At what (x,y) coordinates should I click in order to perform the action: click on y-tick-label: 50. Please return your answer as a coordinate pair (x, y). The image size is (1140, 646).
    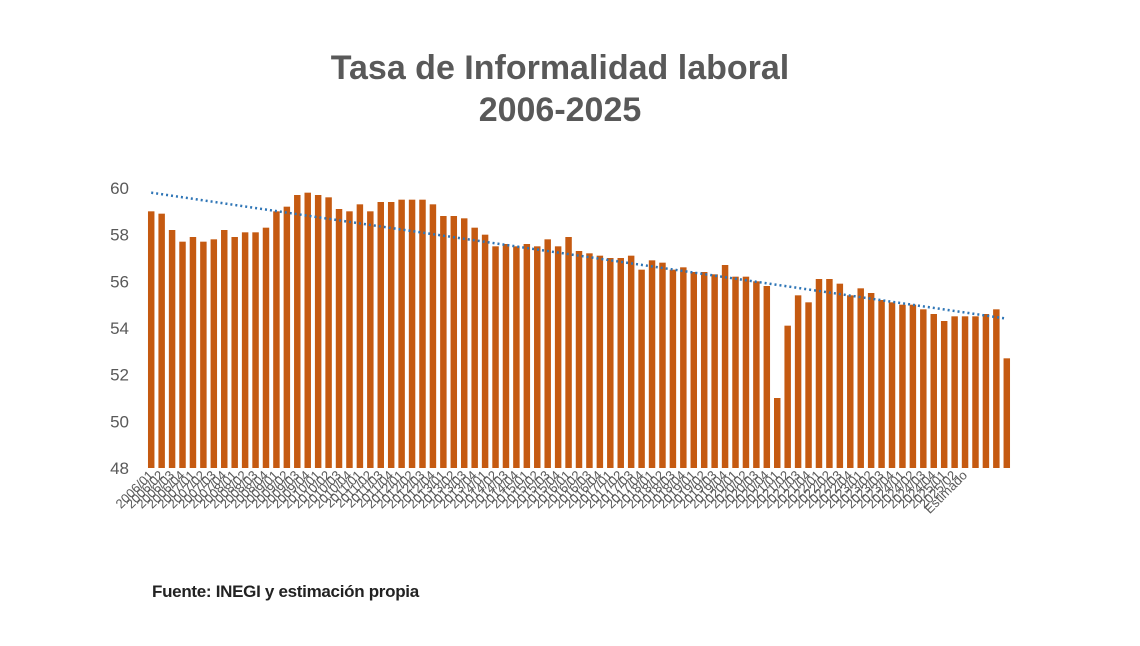
    Looking at the image, I should click on (119, 421).